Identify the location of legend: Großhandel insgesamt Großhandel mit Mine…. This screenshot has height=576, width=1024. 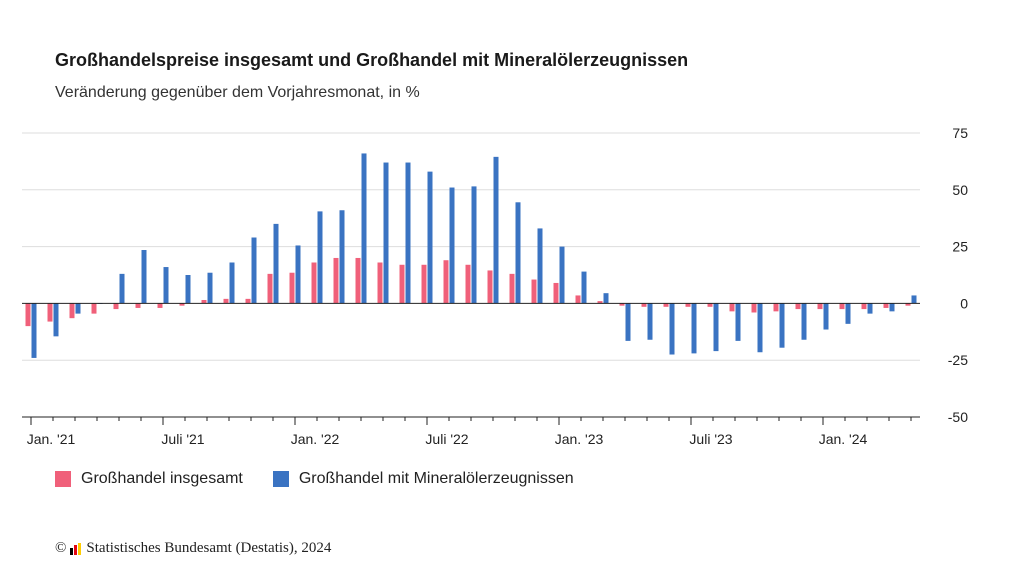
(329, 479).